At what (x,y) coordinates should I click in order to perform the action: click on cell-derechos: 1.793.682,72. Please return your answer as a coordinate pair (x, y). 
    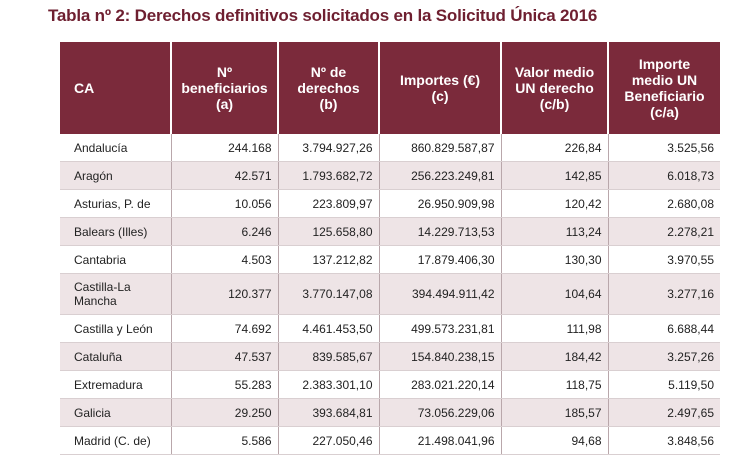
    Looking at the image, I should click on (328, 175).